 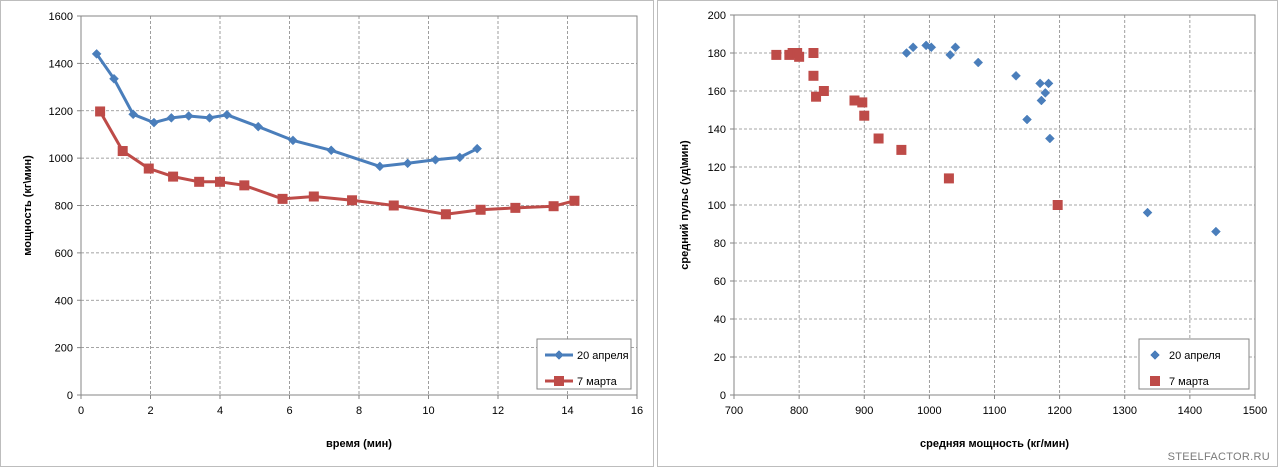 What do you see at coordinates (150, 411) in the screenshot?
I see `x-tick-label: 2` at bounding box center [150, 411].